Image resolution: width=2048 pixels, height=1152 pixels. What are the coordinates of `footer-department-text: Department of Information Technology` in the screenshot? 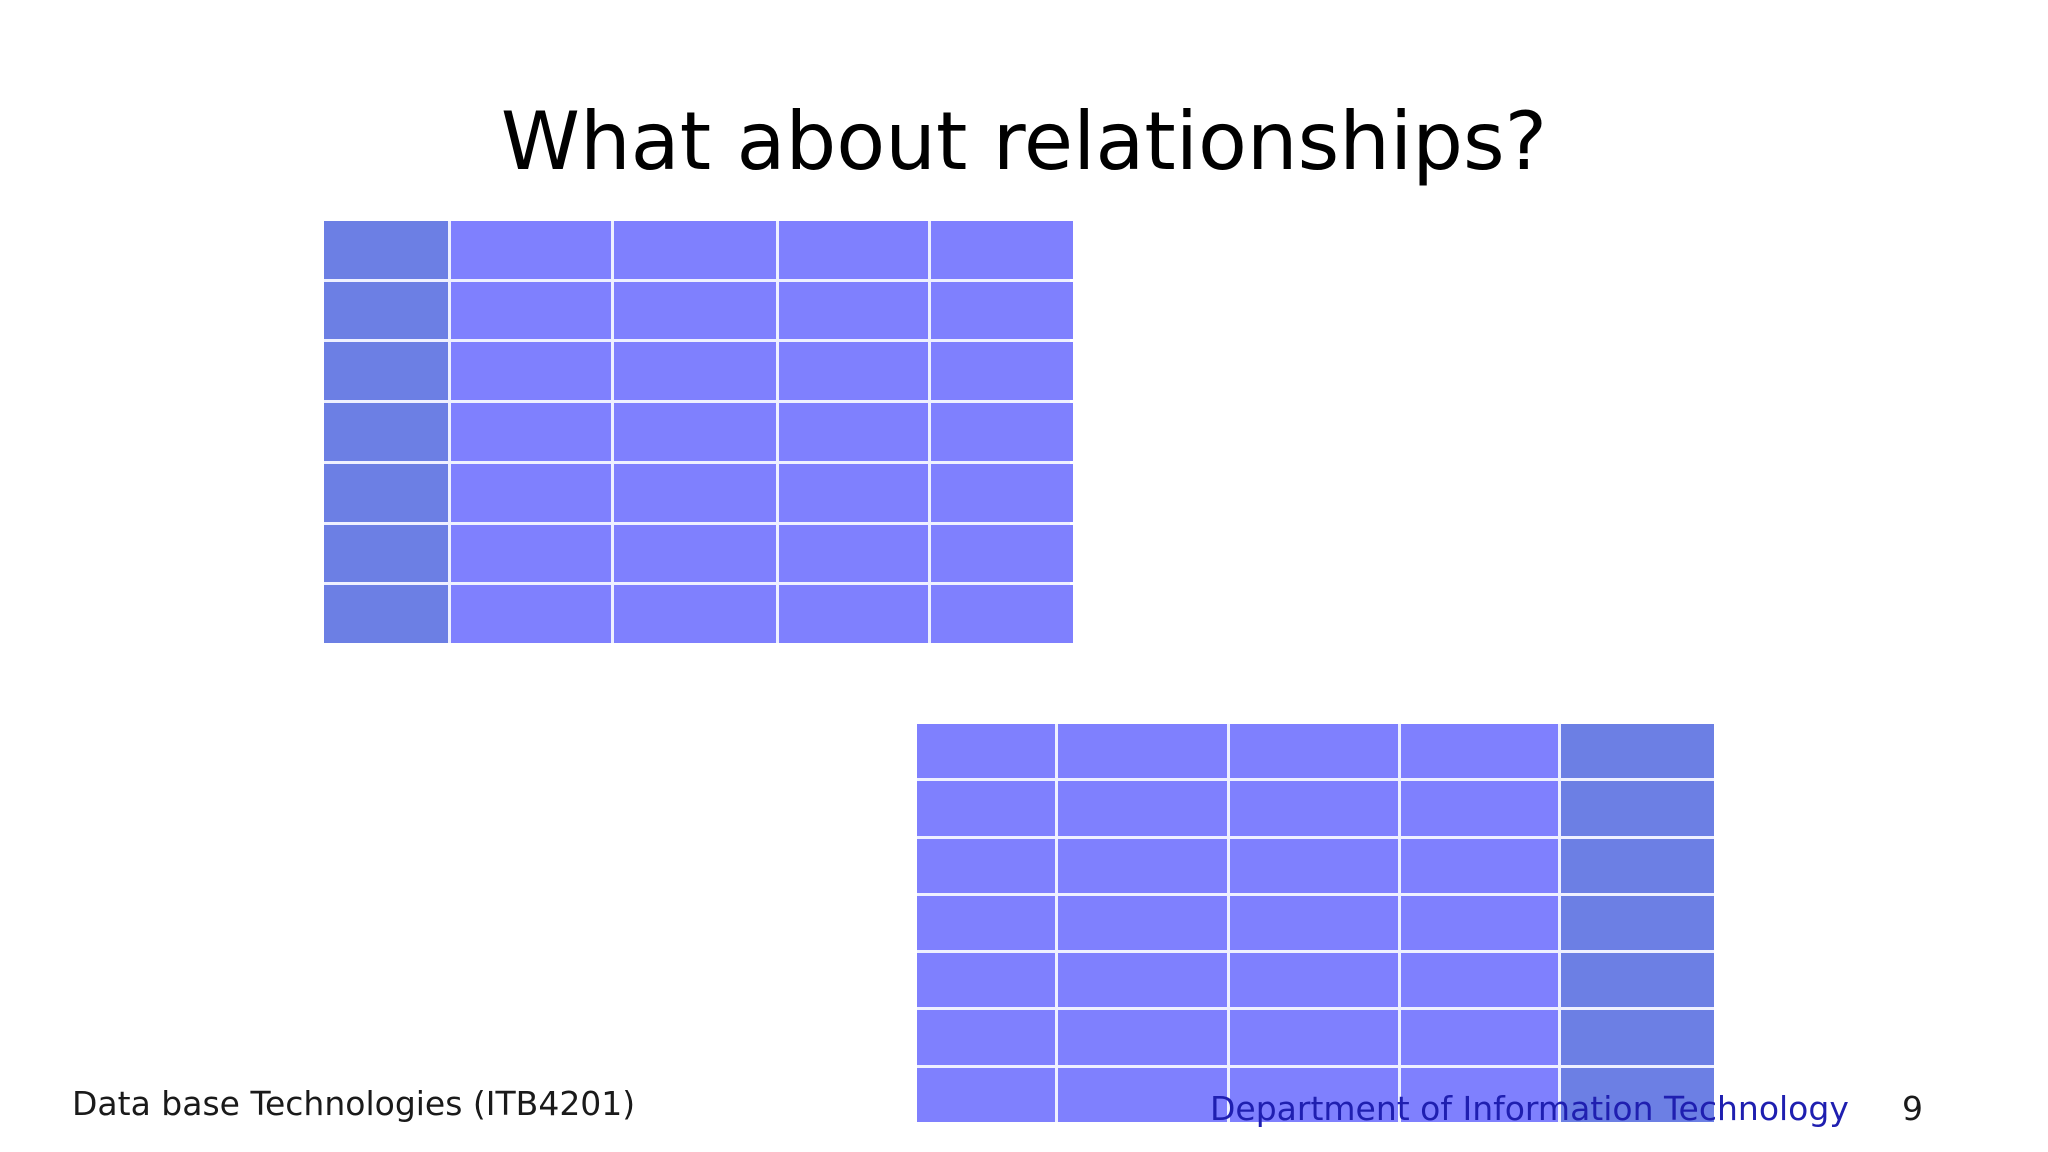 It's located at (1529, 1108).